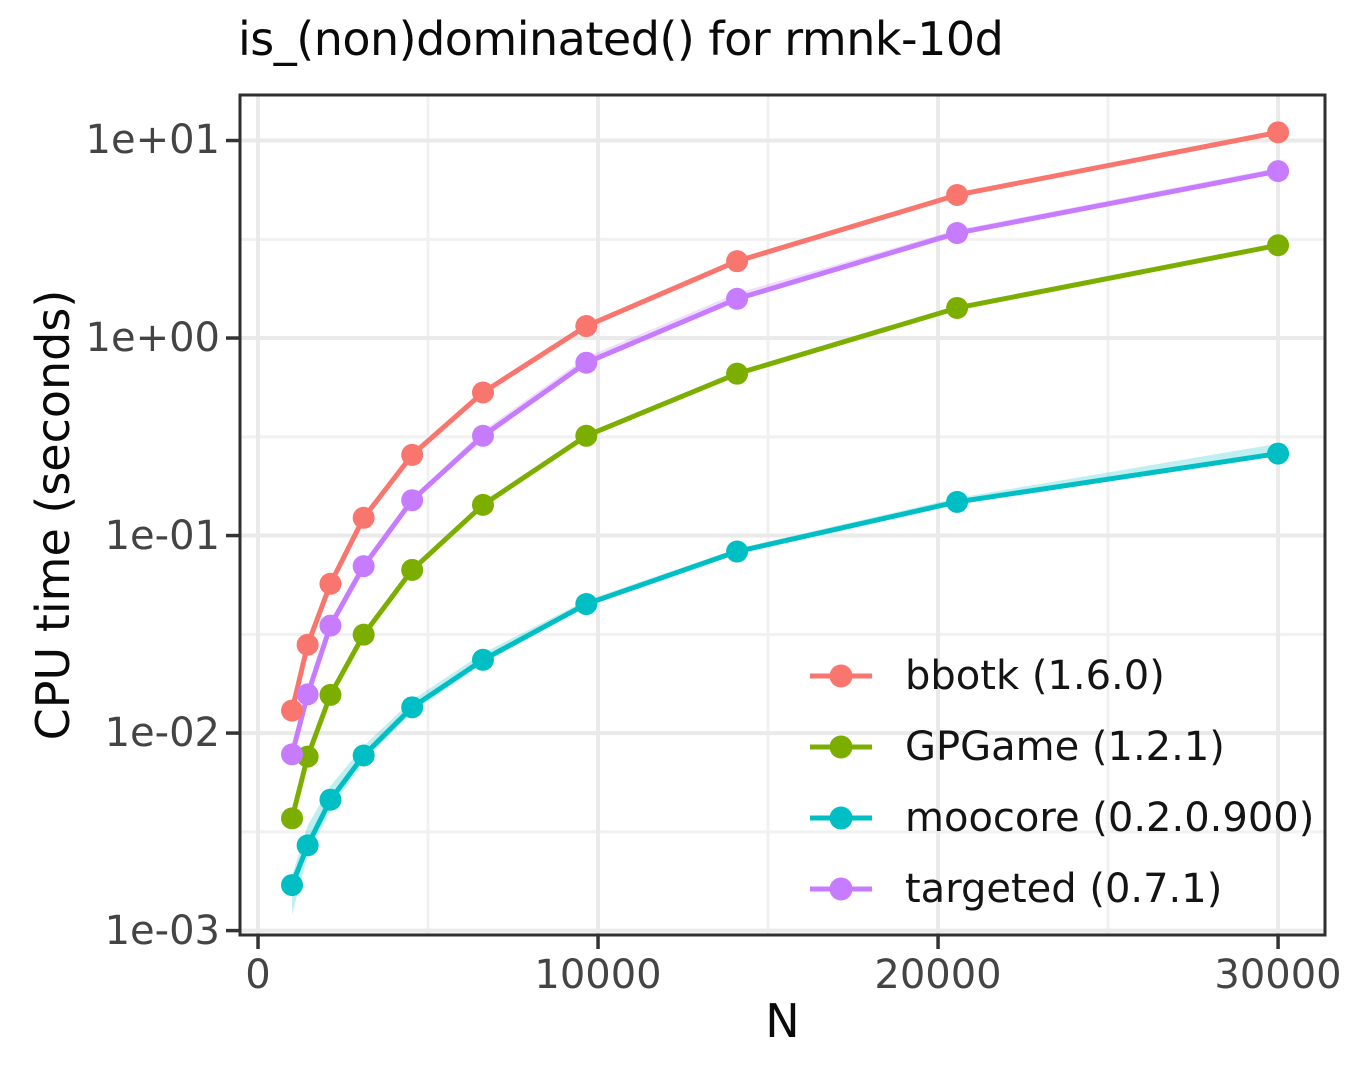  I want to click on legend-key-targeted, so click(841, 889).